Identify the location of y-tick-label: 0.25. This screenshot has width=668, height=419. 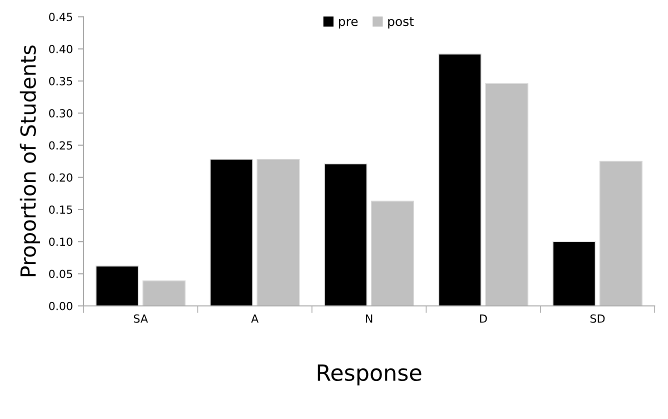
(60, 145).